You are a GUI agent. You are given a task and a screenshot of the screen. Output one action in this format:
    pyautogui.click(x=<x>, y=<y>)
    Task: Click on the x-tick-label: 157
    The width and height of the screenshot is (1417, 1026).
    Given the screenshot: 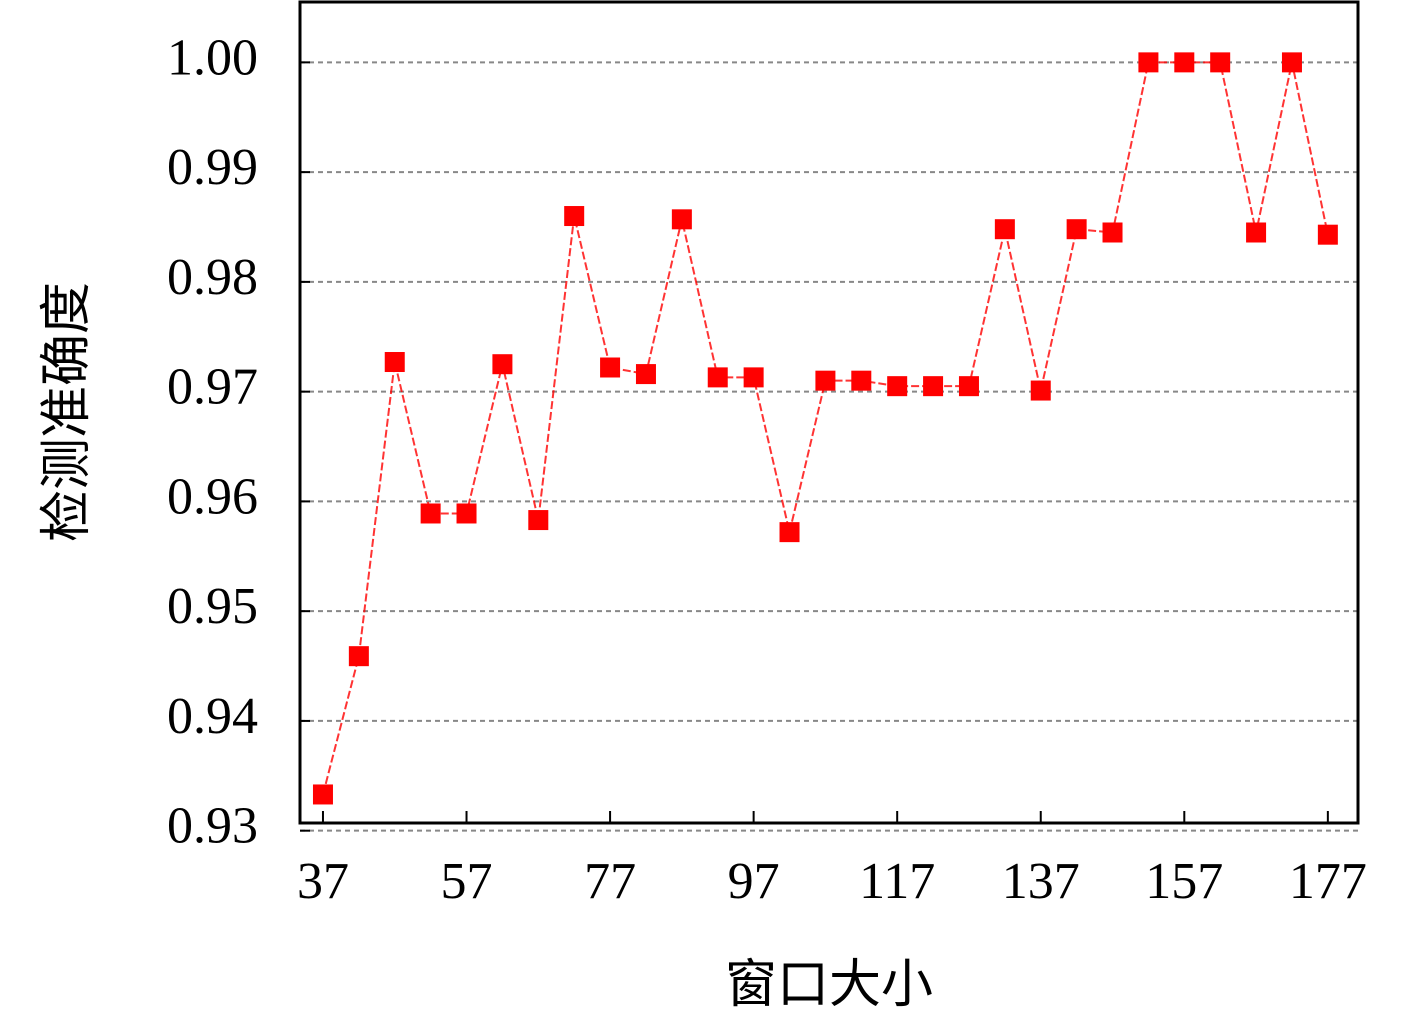 What is the action you would take?
    pyautogui.click(x=1184, y=881)
    